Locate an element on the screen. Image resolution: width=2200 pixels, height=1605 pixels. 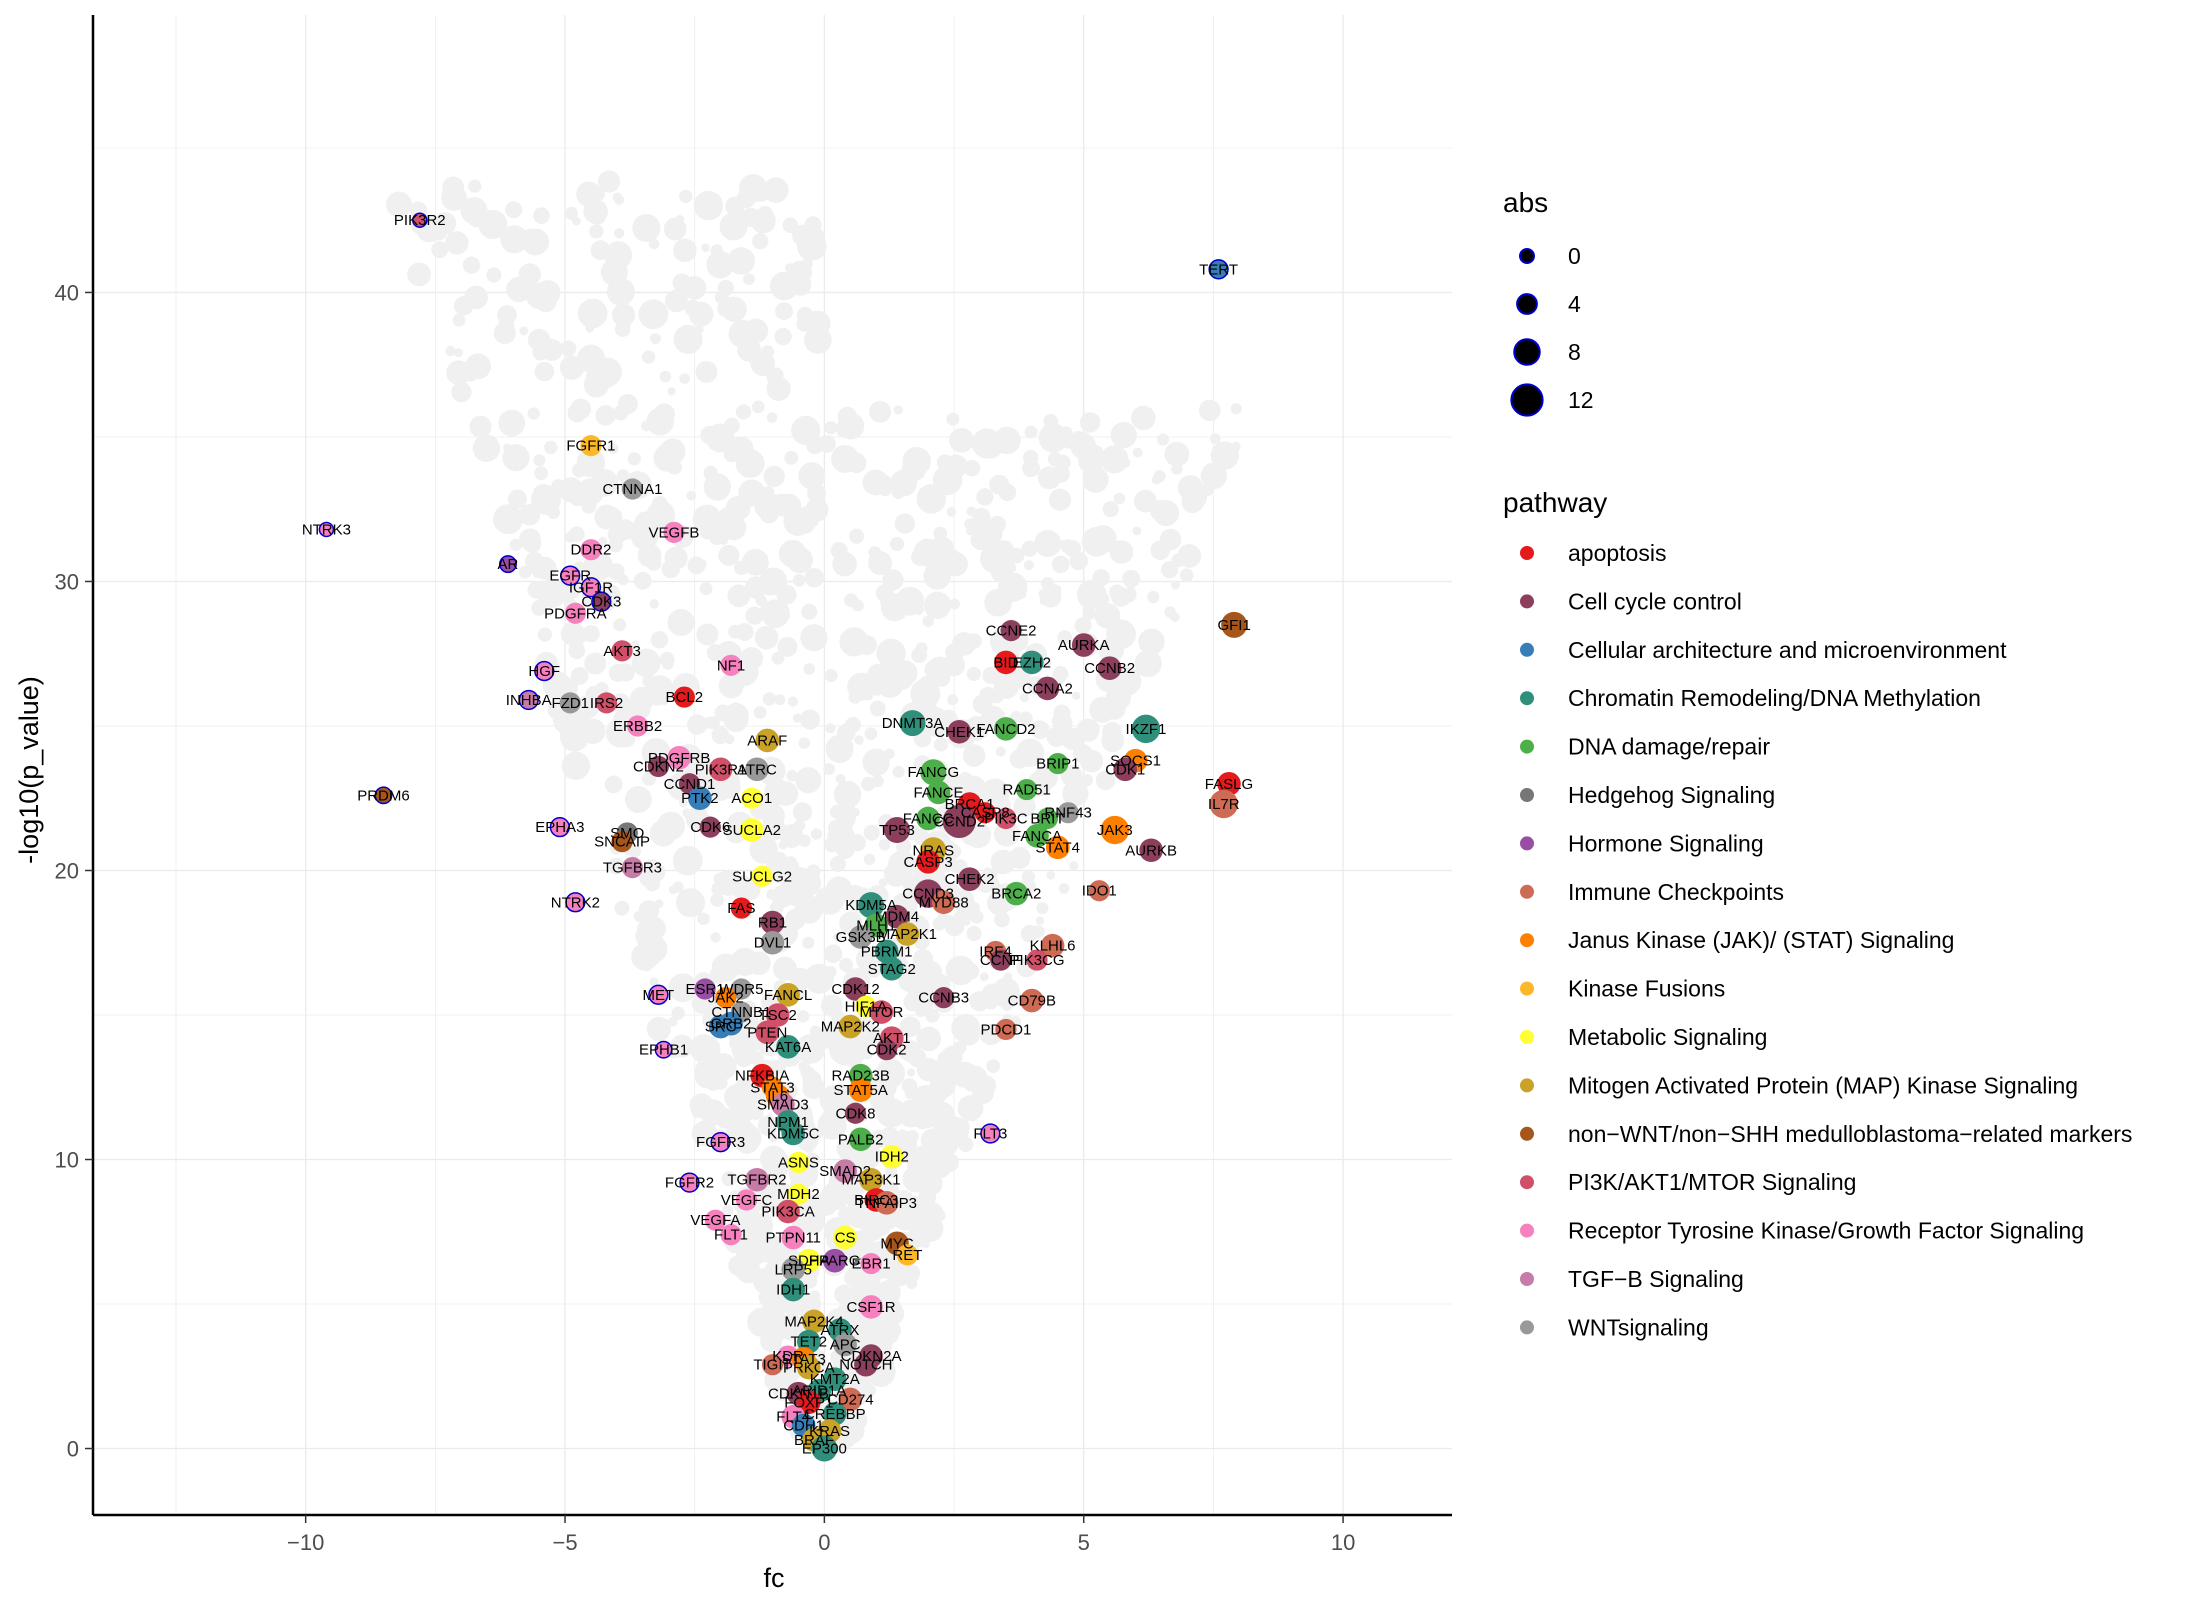
point-label: NPM1 is located at coordinates (788, 1122).